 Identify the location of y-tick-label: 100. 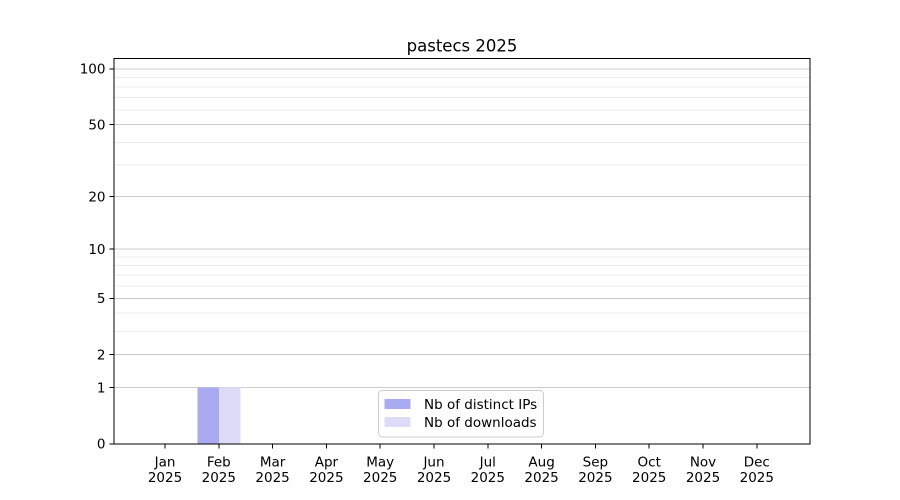
(93, 70).